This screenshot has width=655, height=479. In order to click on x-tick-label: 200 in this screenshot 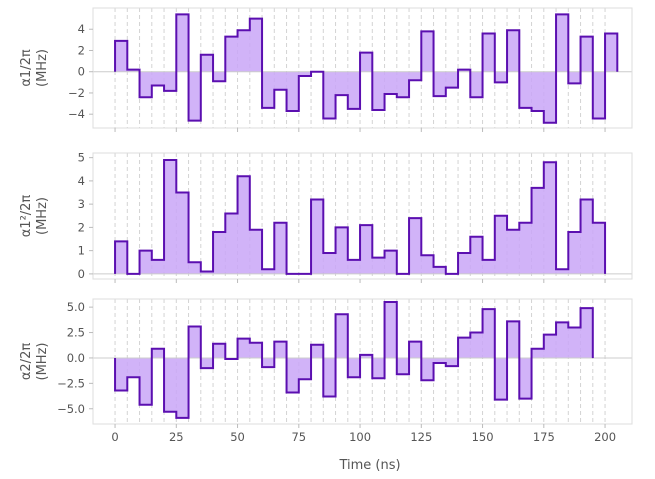, I will do `click(605, 437)`.